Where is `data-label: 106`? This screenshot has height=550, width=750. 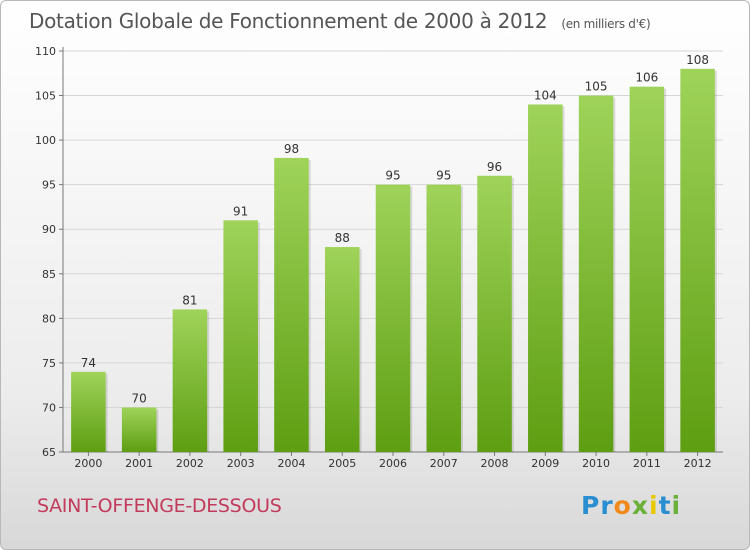
data-label: 106 is located at coordinates (646, 78).